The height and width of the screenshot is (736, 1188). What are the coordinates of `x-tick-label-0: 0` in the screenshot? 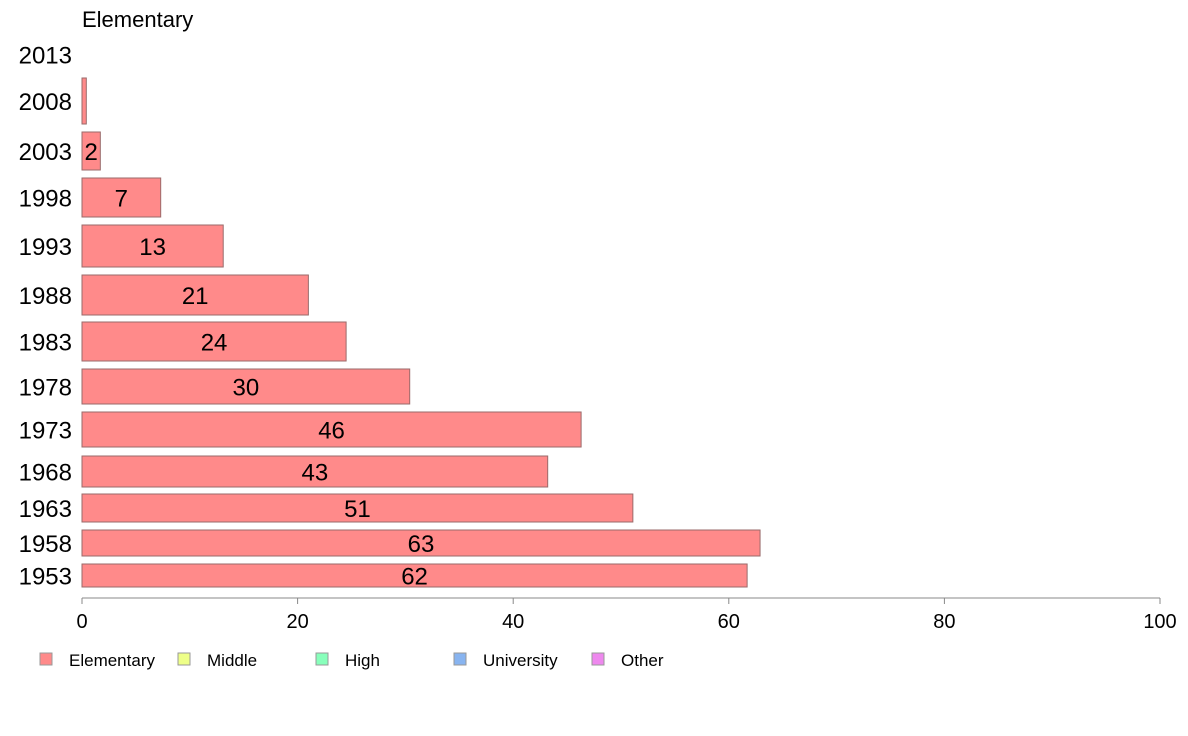 It's located at (81, 622).